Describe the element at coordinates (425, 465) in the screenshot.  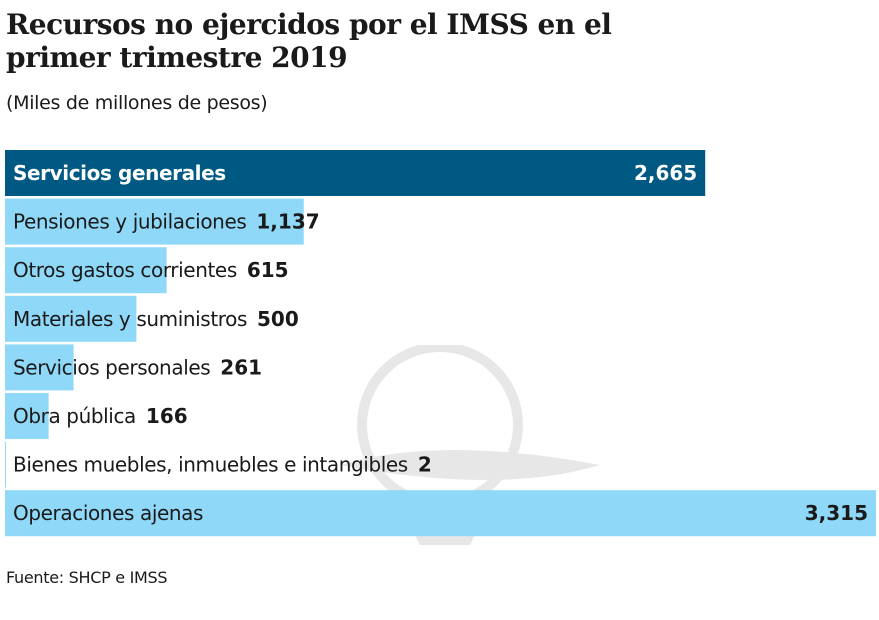
I see `value-label: 2` at that location.